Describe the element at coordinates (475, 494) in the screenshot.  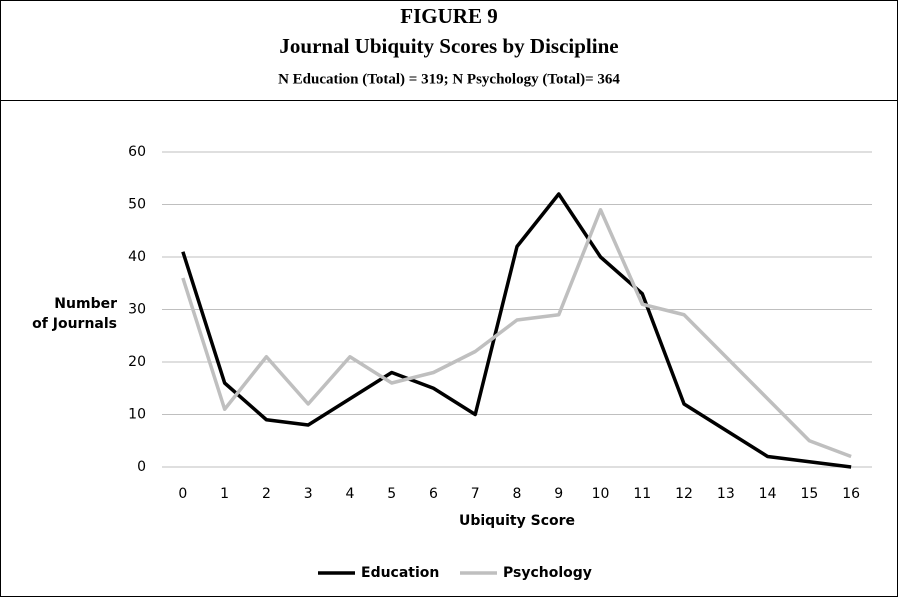
I see `x-tick-label: 7` at that location.